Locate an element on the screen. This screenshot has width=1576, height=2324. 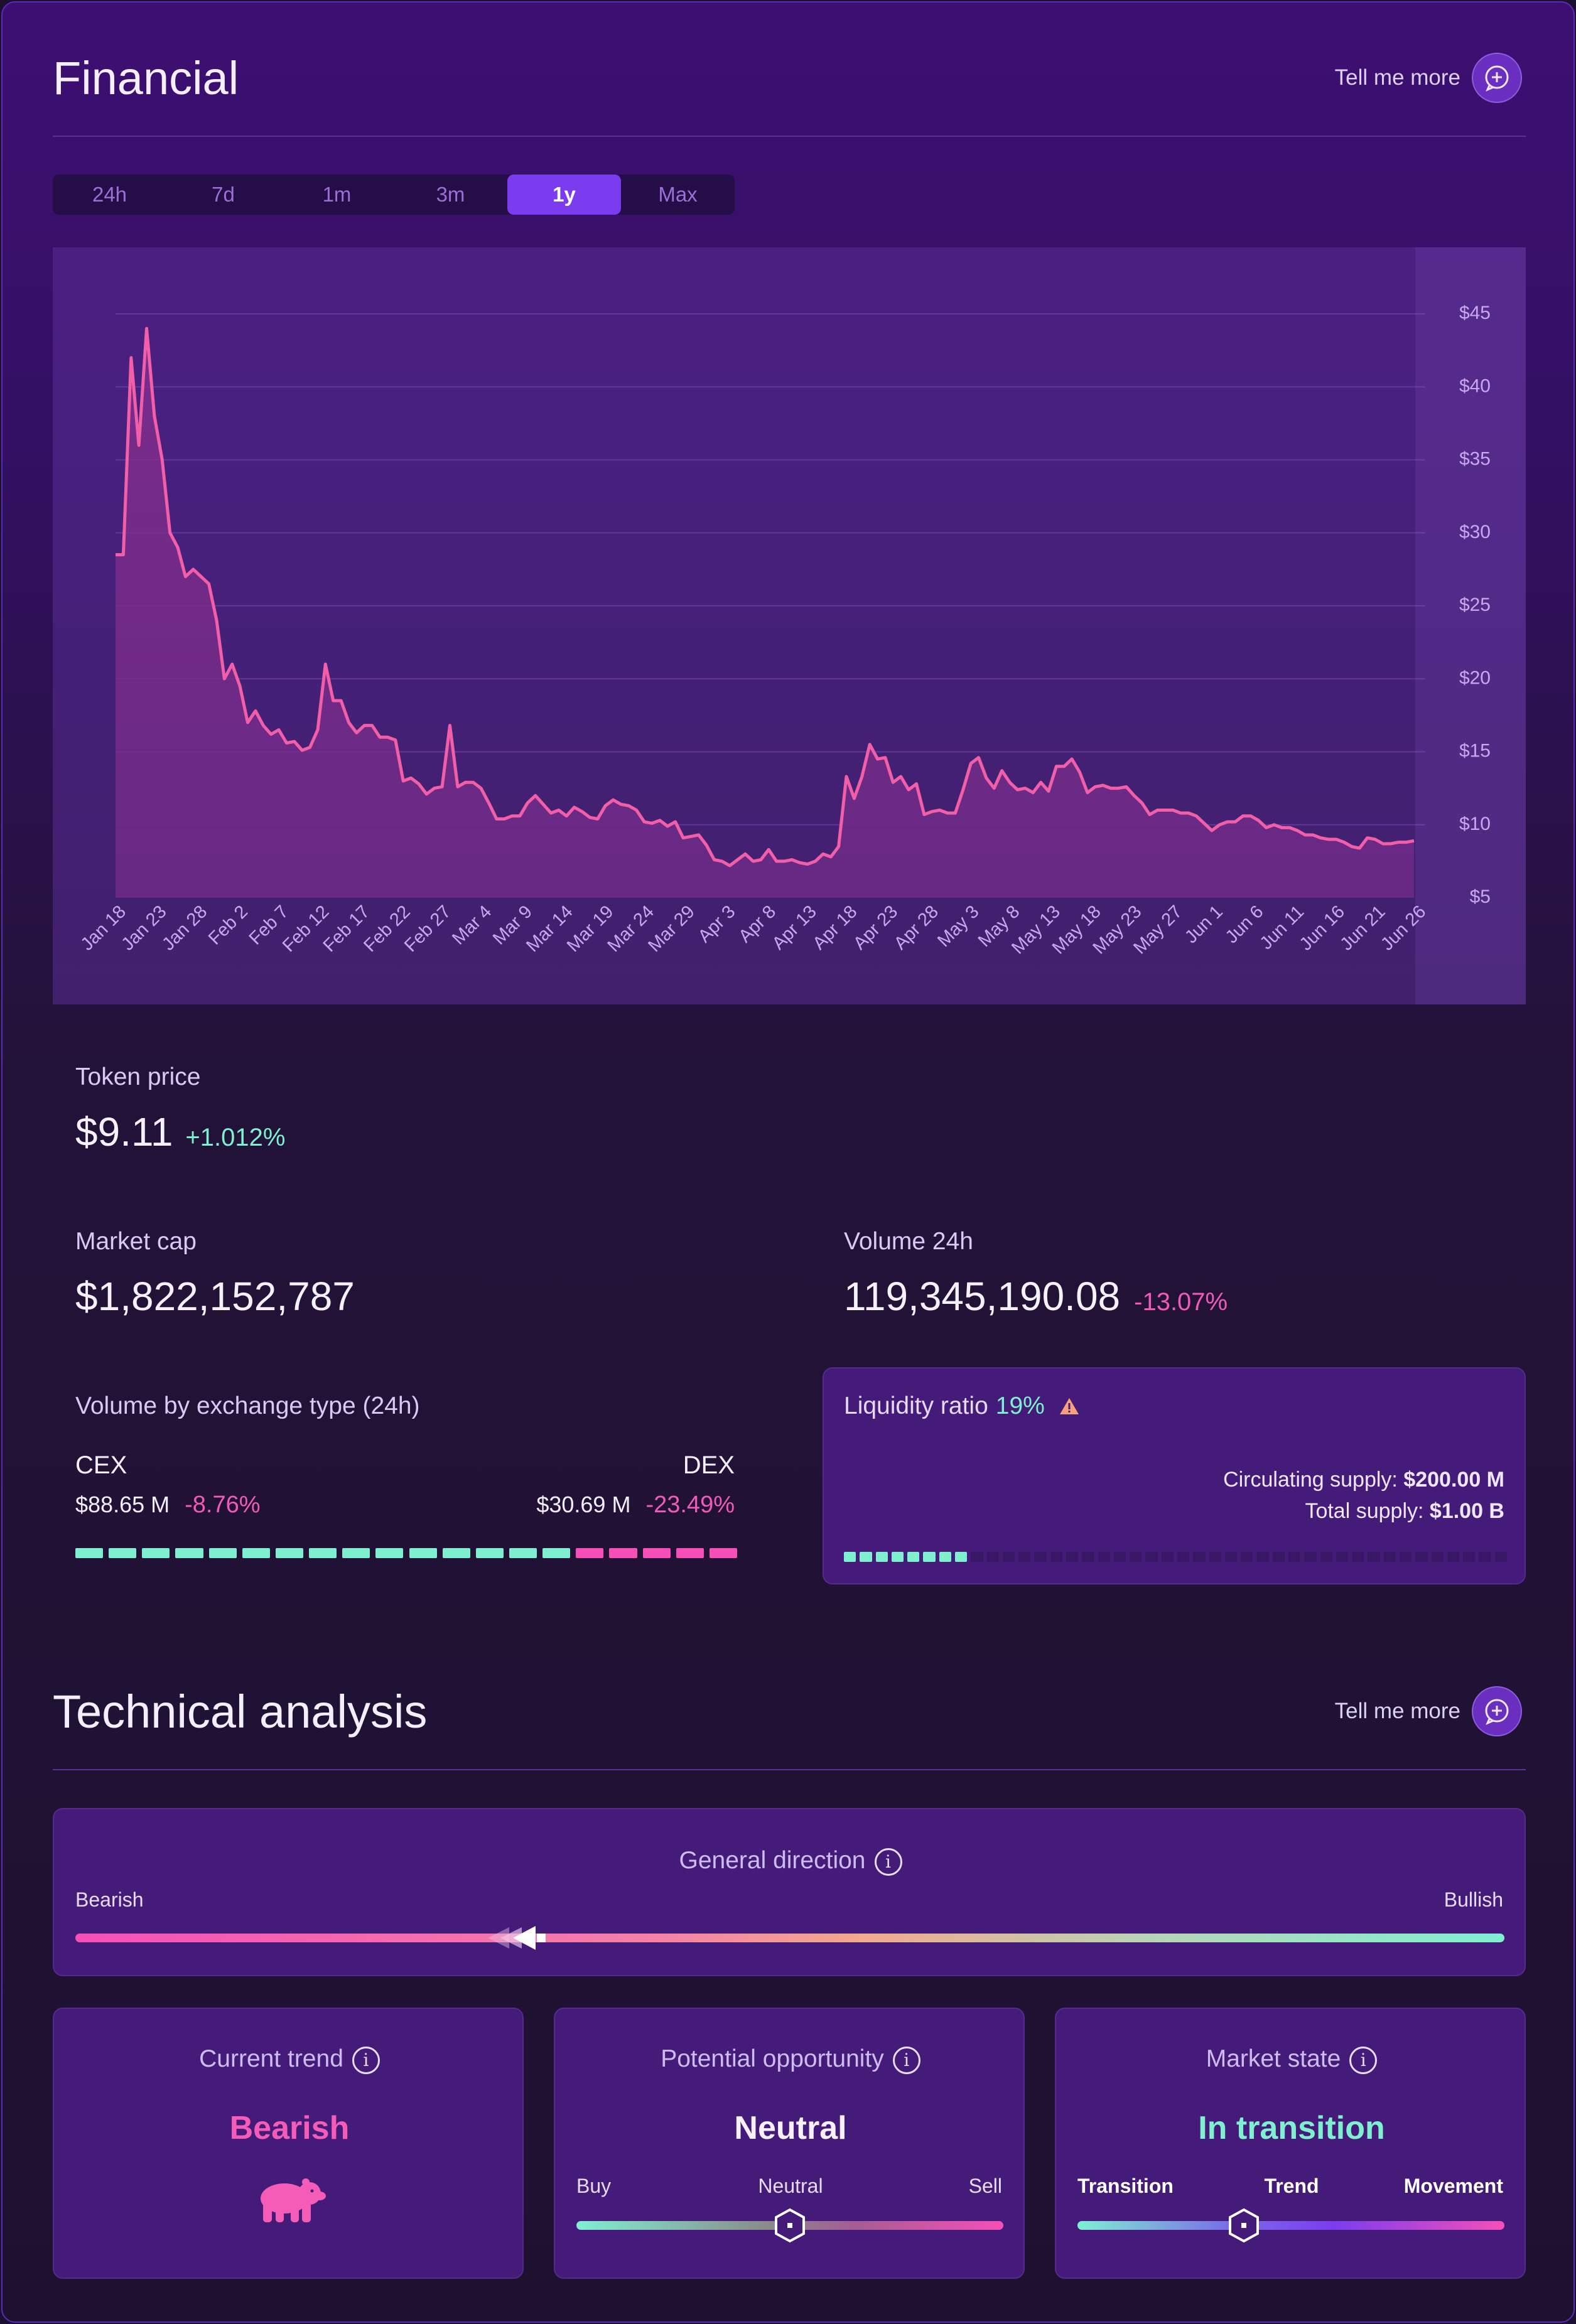
volume-label: Volume 24h is located at coordinates (908, 1241).